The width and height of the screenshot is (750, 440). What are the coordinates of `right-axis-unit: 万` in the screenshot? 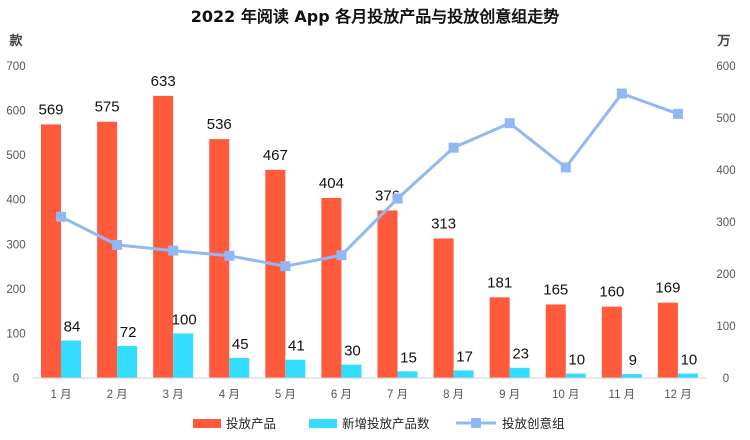 It's located at (723, 41).